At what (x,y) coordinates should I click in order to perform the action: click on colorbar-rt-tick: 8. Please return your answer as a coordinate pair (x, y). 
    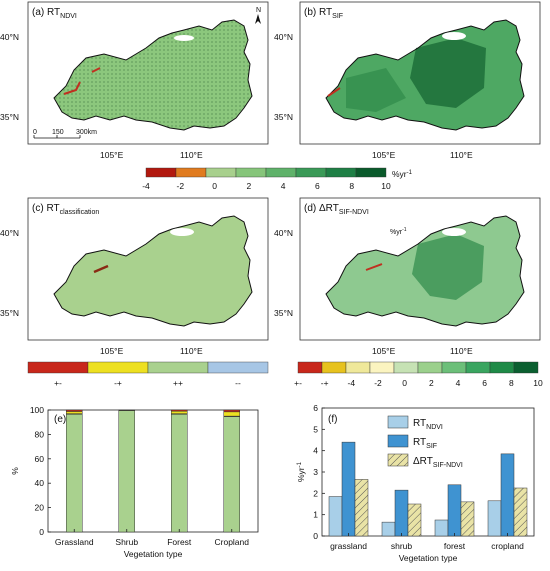
    Looking at the image, I should click on (351, 186).